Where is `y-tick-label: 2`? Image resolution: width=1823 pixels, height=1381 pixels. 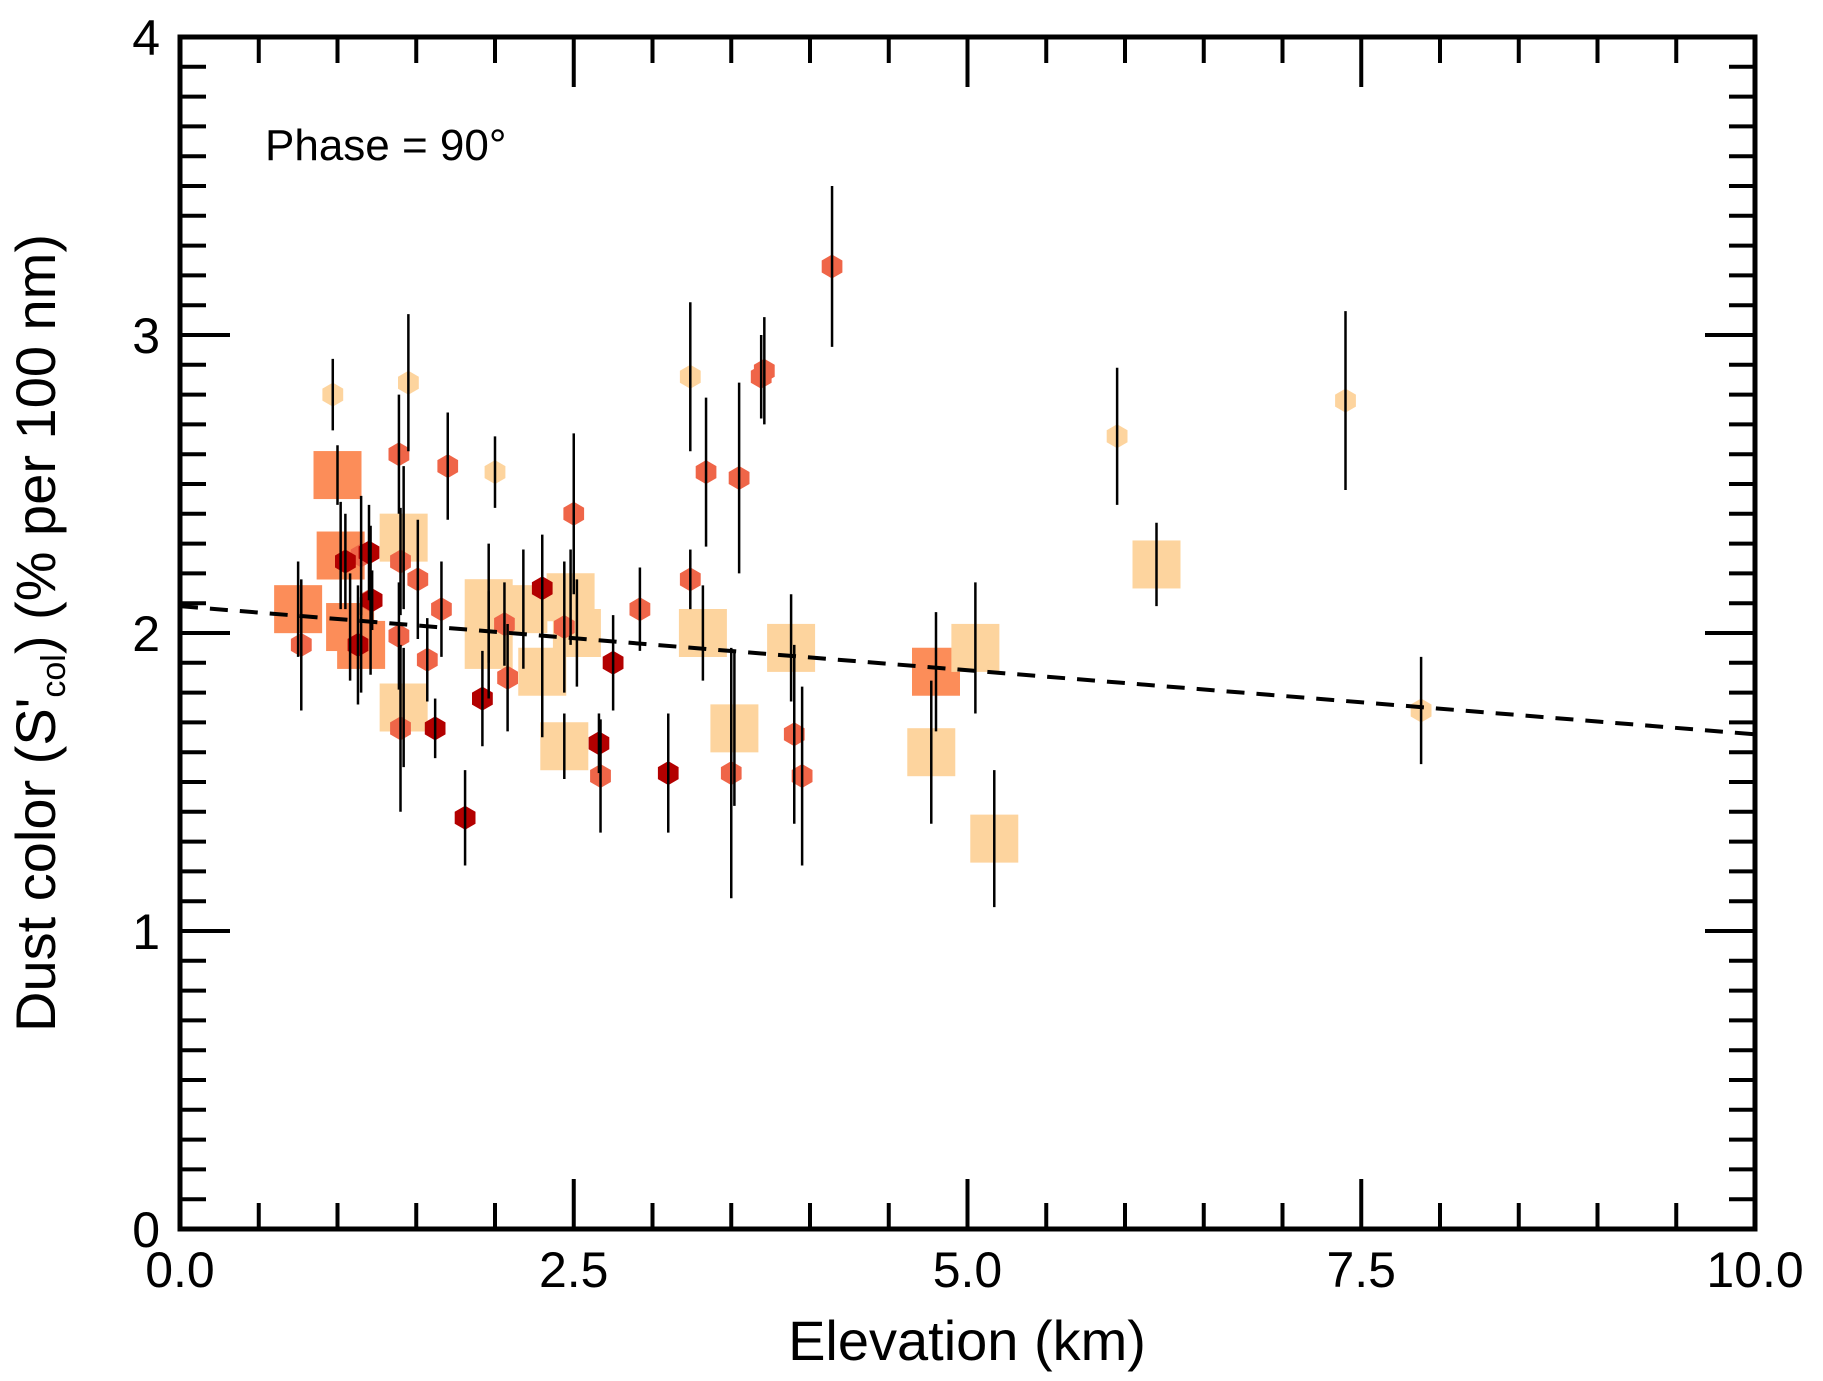
y-tick-label: 2 is located at coordinates (146, 634).